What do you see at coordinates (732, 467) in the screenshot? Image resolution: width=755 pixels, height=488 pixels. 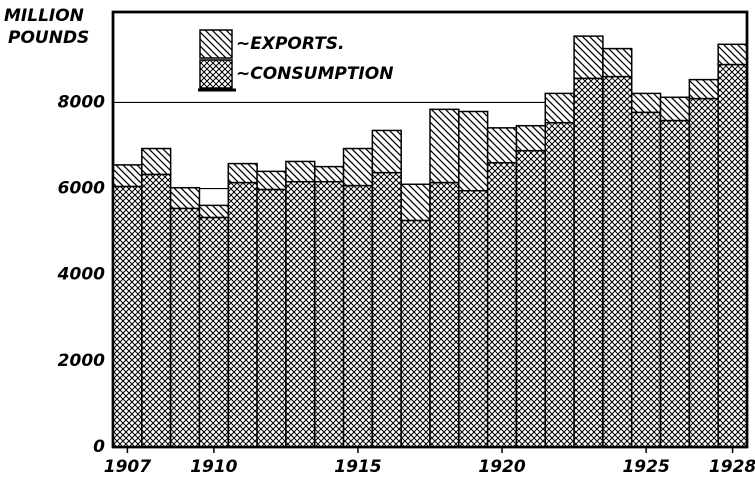 I see `x-tick-label: 1928` at bounding box center [732, 467].